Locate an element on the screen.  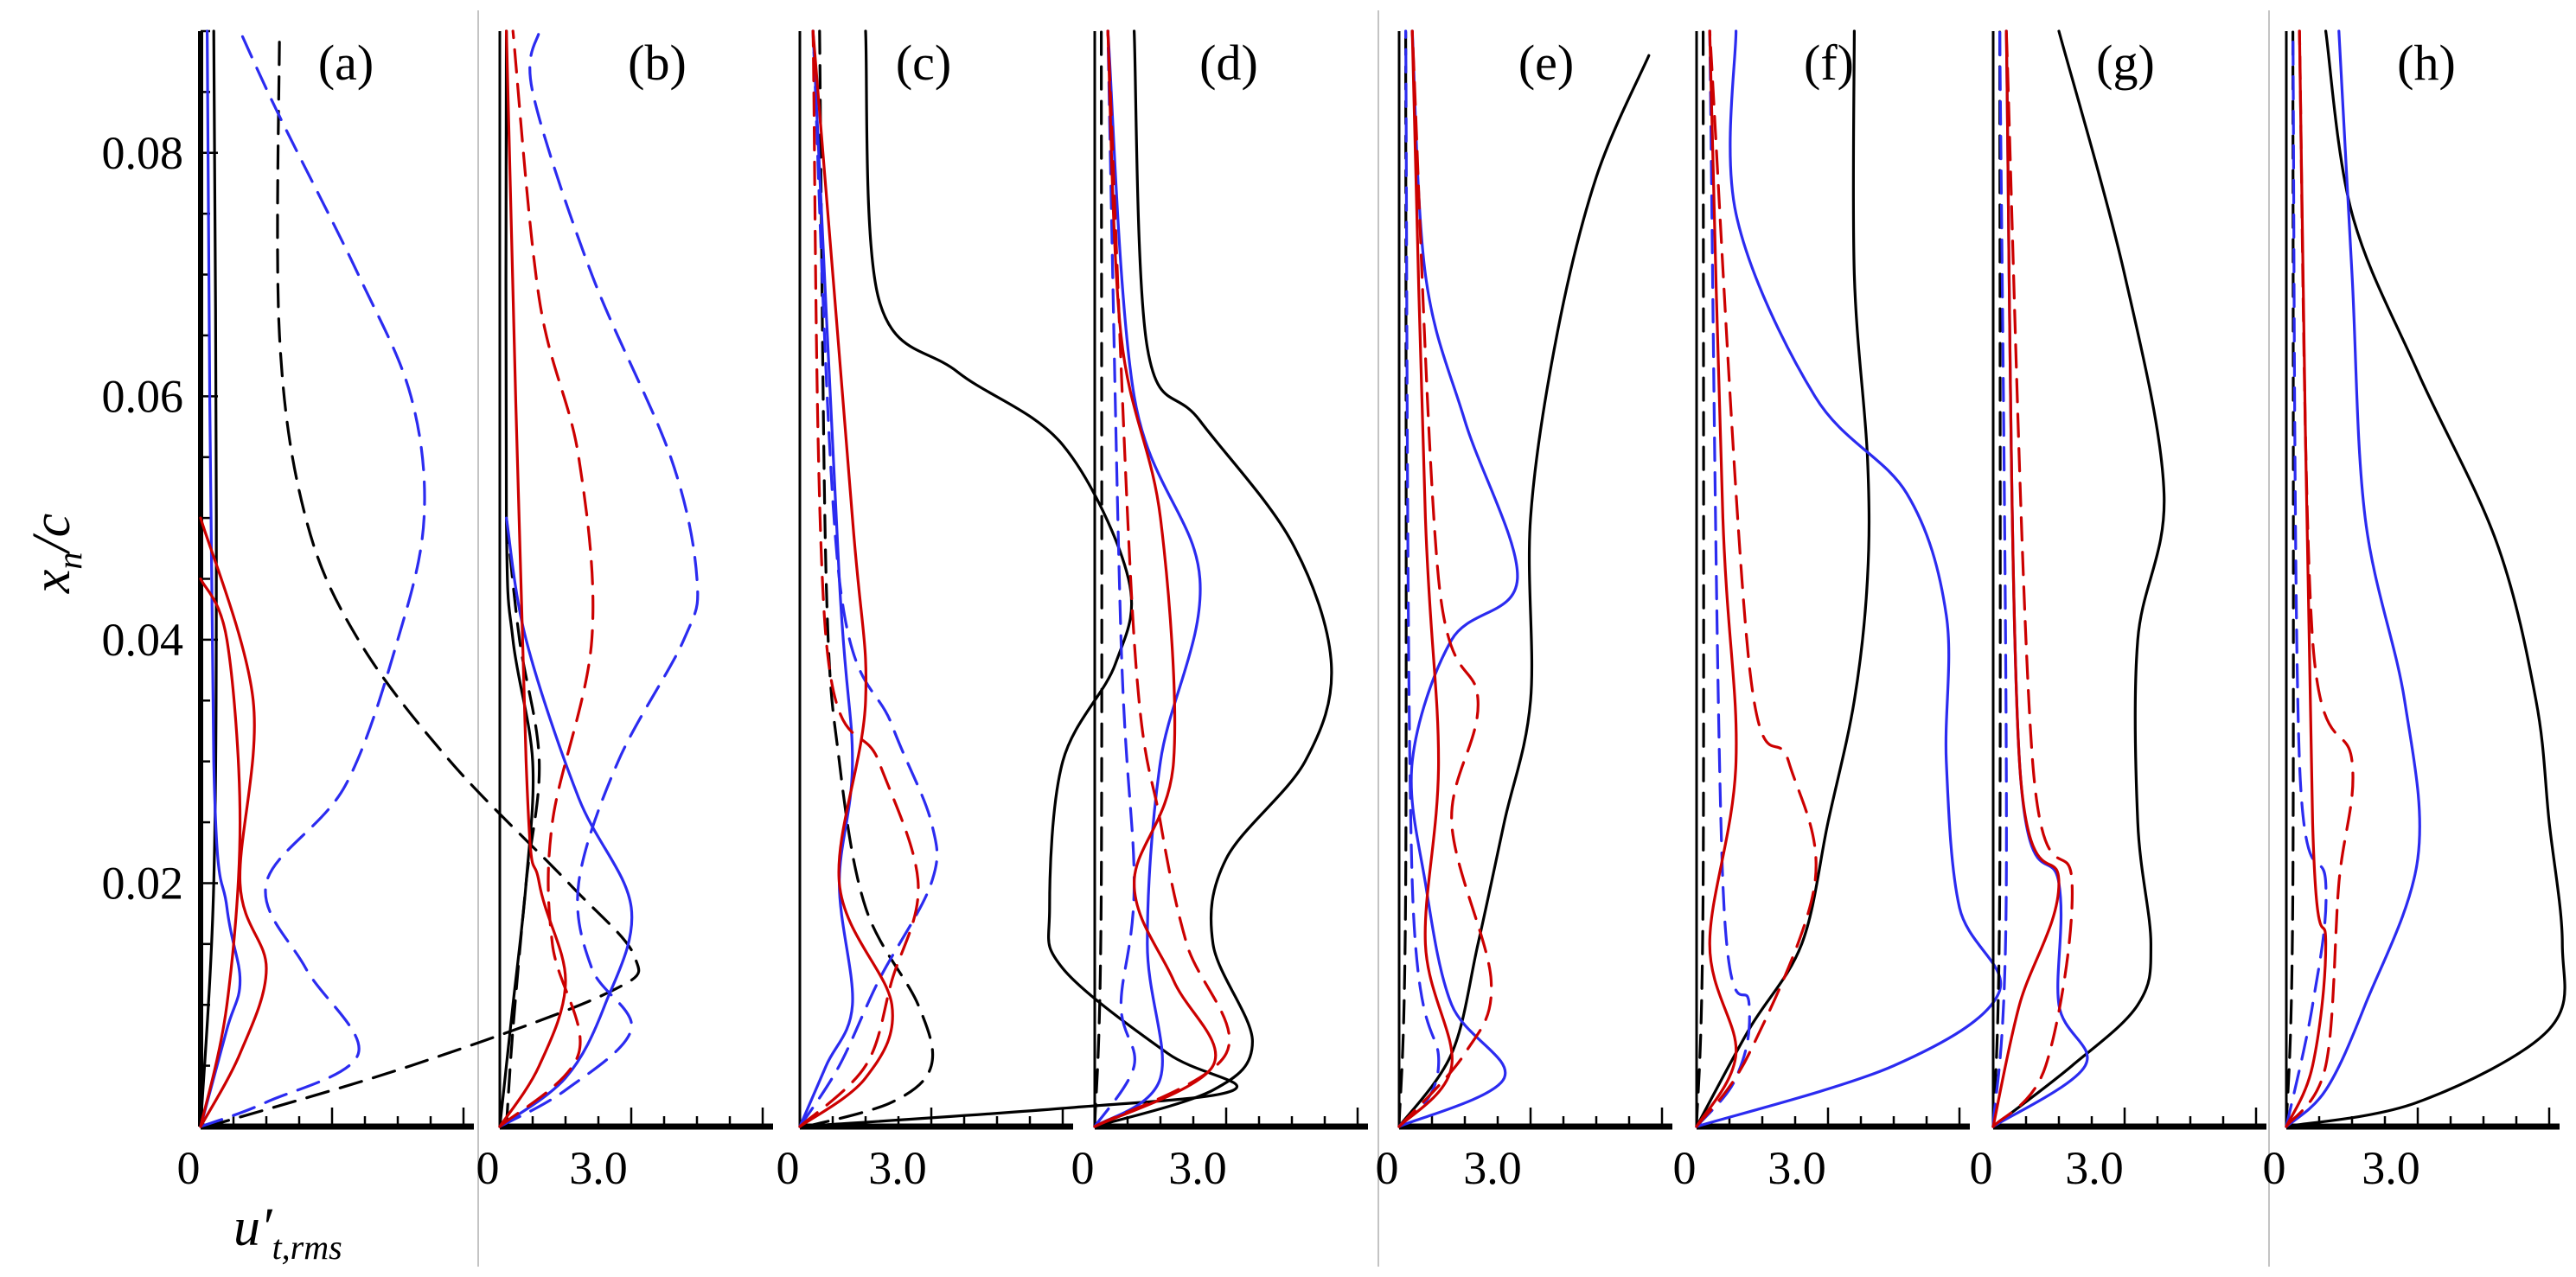
y-tick-label: 0.04 is located at coordinates (143, 640).